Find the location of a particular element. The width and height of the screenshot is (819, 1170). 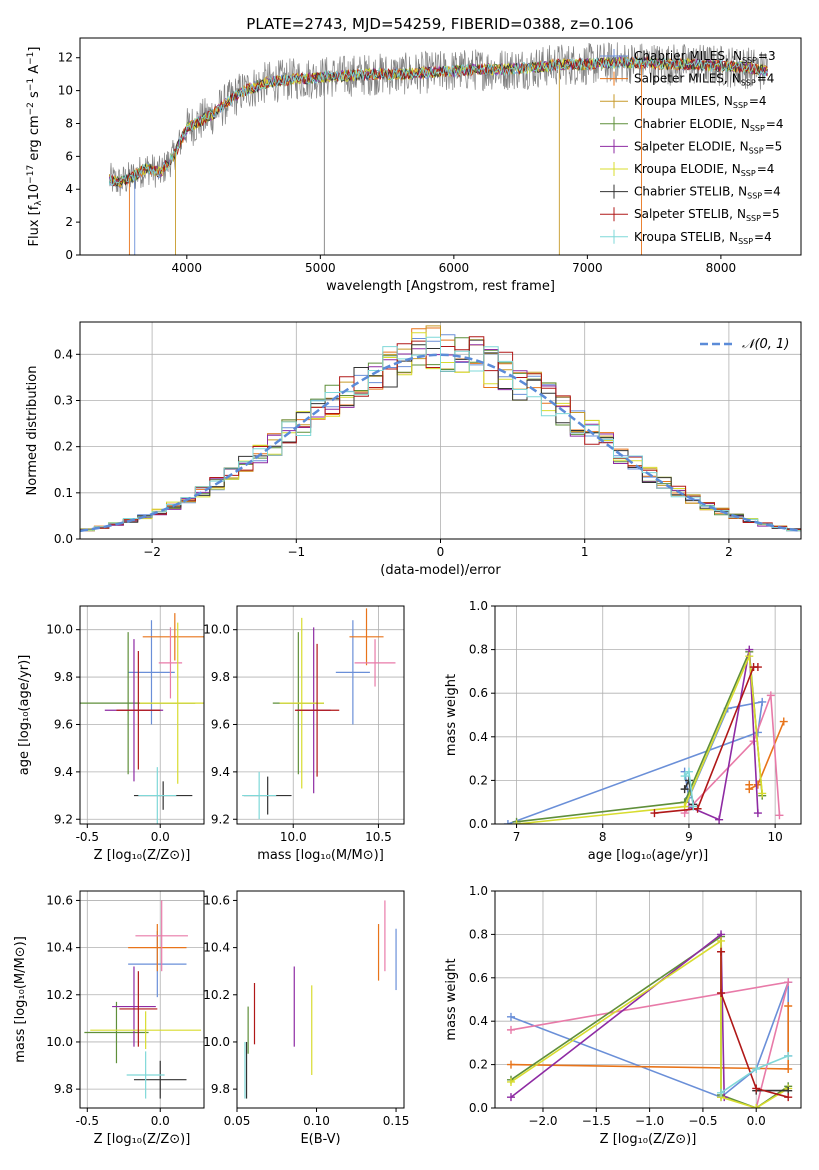

y-tick-label: 10.6 is located at coordinates (59, 900).